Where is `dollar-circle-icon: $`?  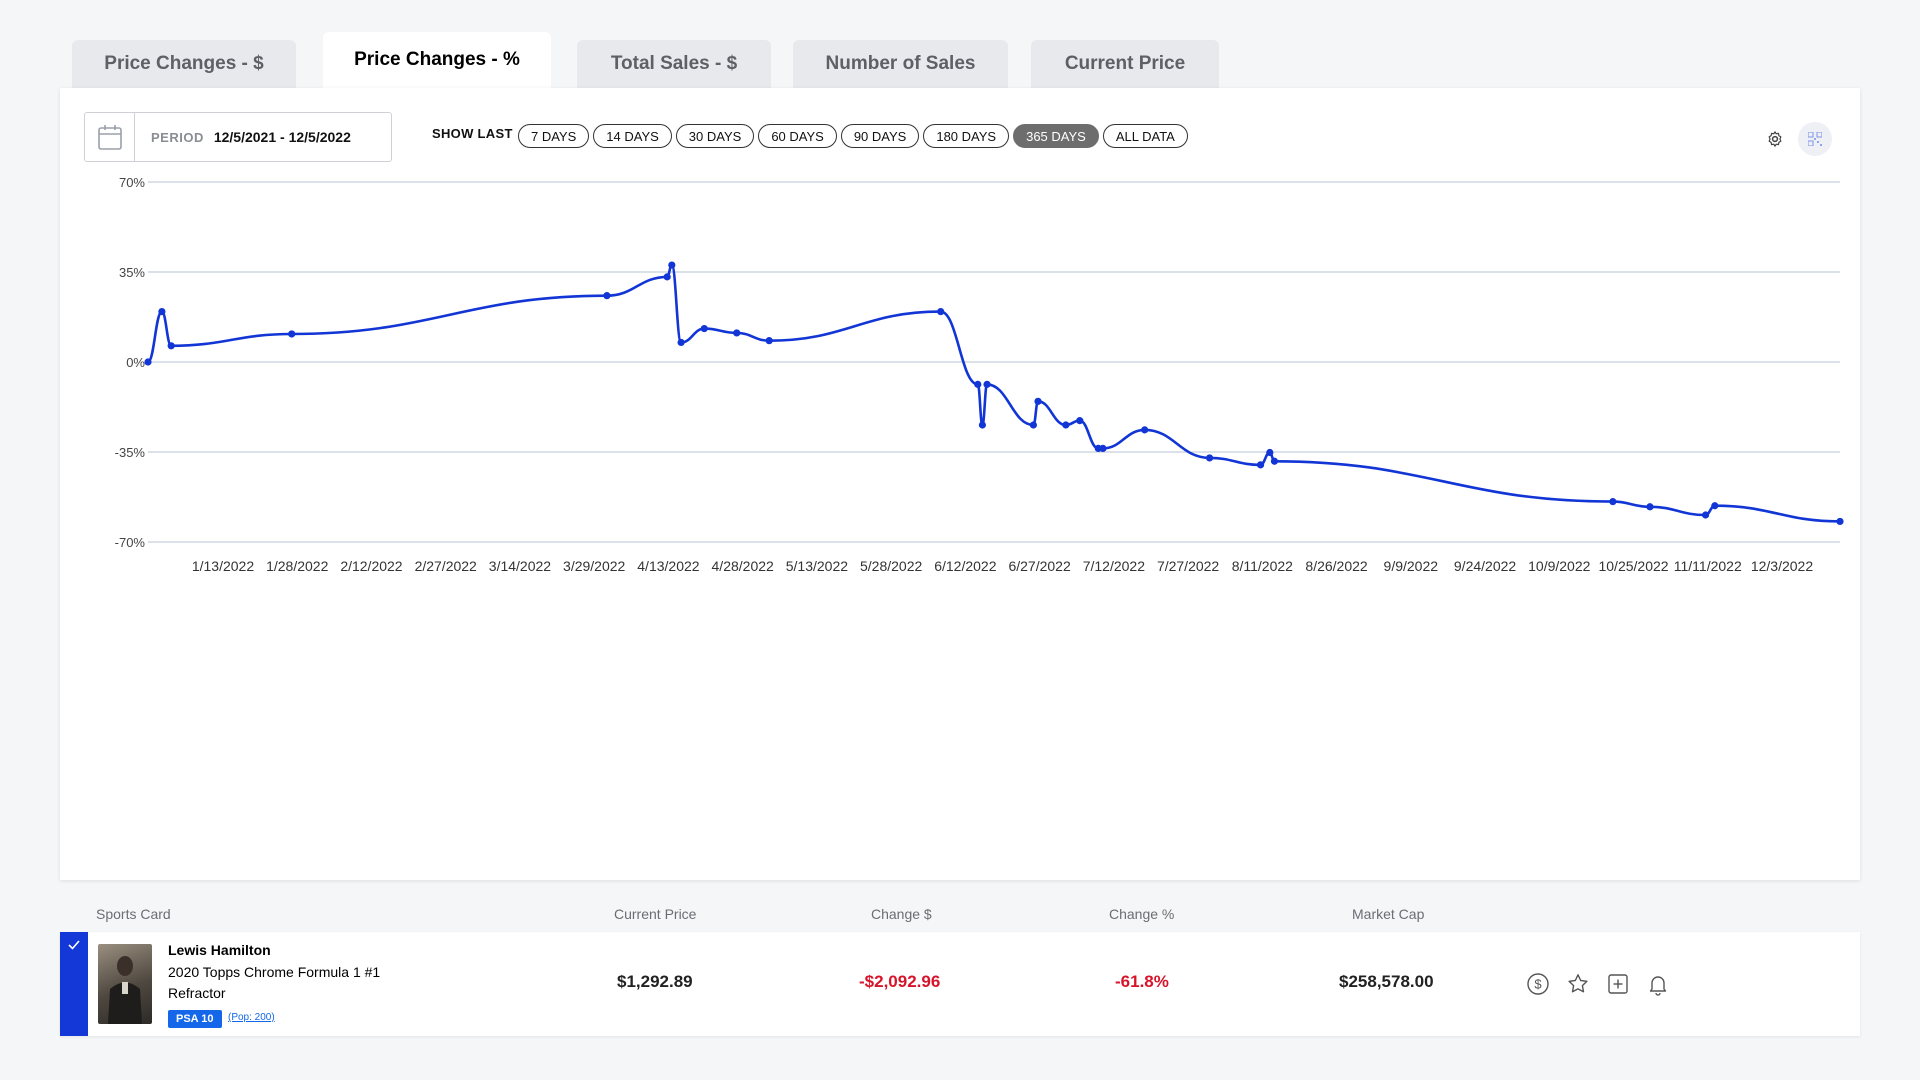 dollar-circle-icon: $ is located at coordinates (1538, 984).